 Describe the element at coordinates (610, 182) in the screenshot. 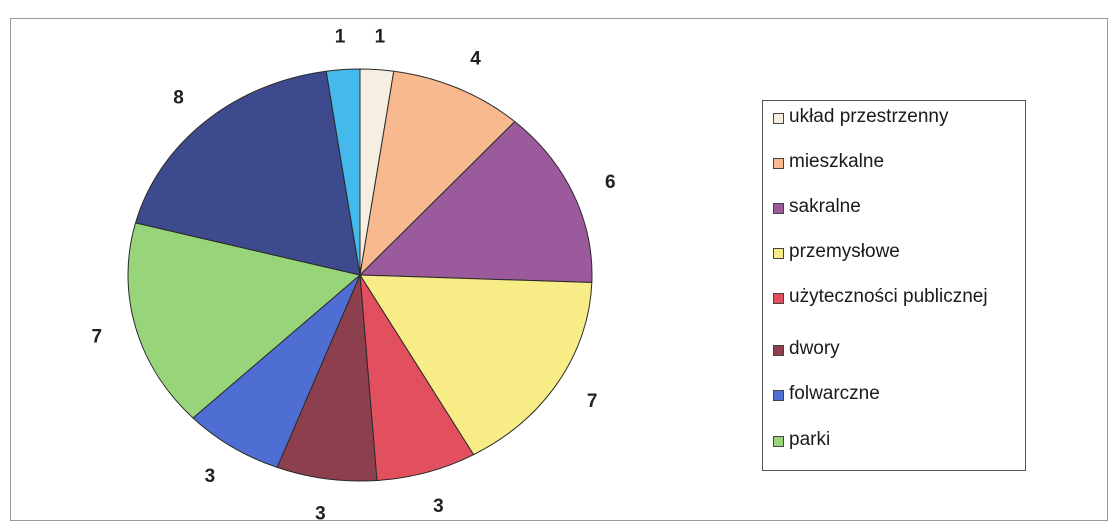

I see `pie-data-label: 6` at that location.